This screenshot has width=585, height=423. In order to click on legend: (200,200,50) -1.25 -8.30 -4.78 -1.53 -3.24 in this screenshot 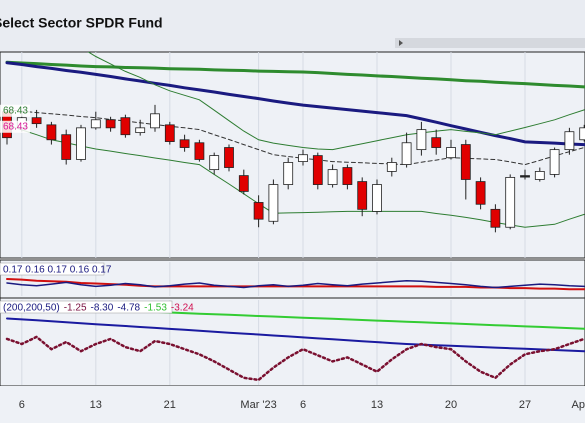, I will do `click(98, 307)`.